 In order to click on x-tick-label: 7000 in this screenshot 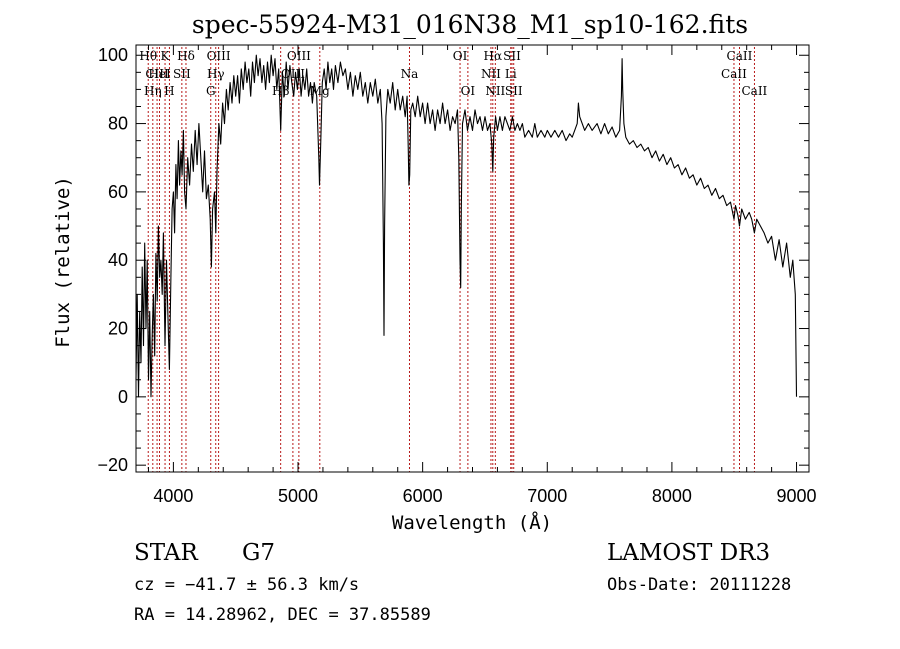, I will do `click(547, 496)`.